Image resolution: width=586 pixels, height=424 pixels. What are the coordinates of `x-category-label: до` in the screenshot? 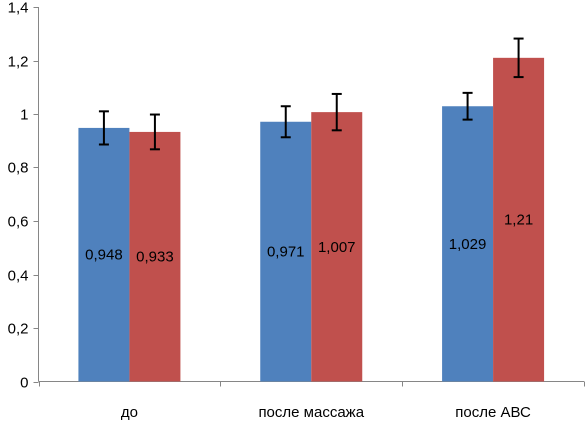 It's located at (129, 412).